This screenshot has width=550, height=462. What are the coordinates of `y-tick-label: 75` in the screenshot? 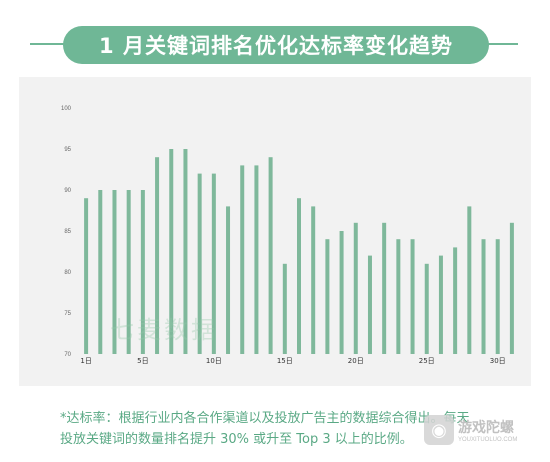 It's located at (67, 314).